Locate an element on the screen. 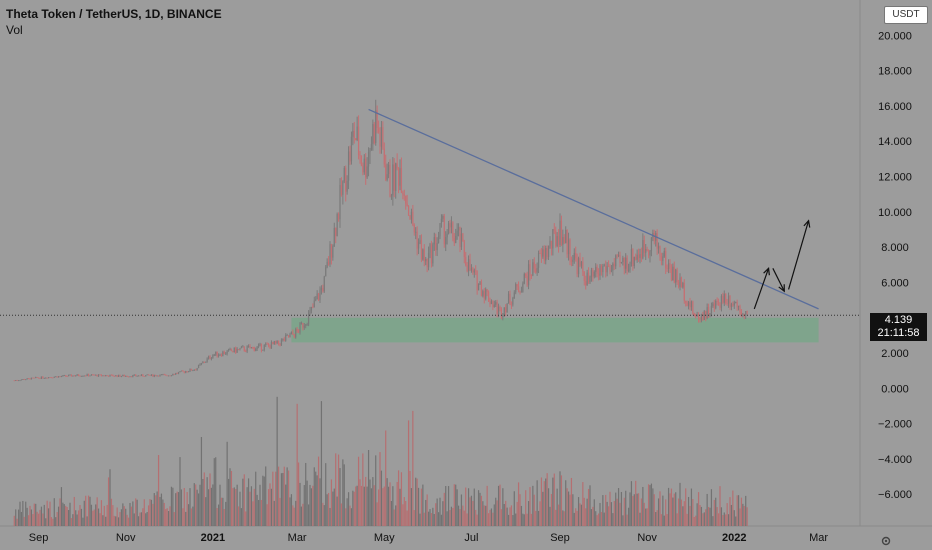 Image resolution: width=932 pixels, height=550 pixels. x-tick-label: Sep is located at coordinates (39, 538).